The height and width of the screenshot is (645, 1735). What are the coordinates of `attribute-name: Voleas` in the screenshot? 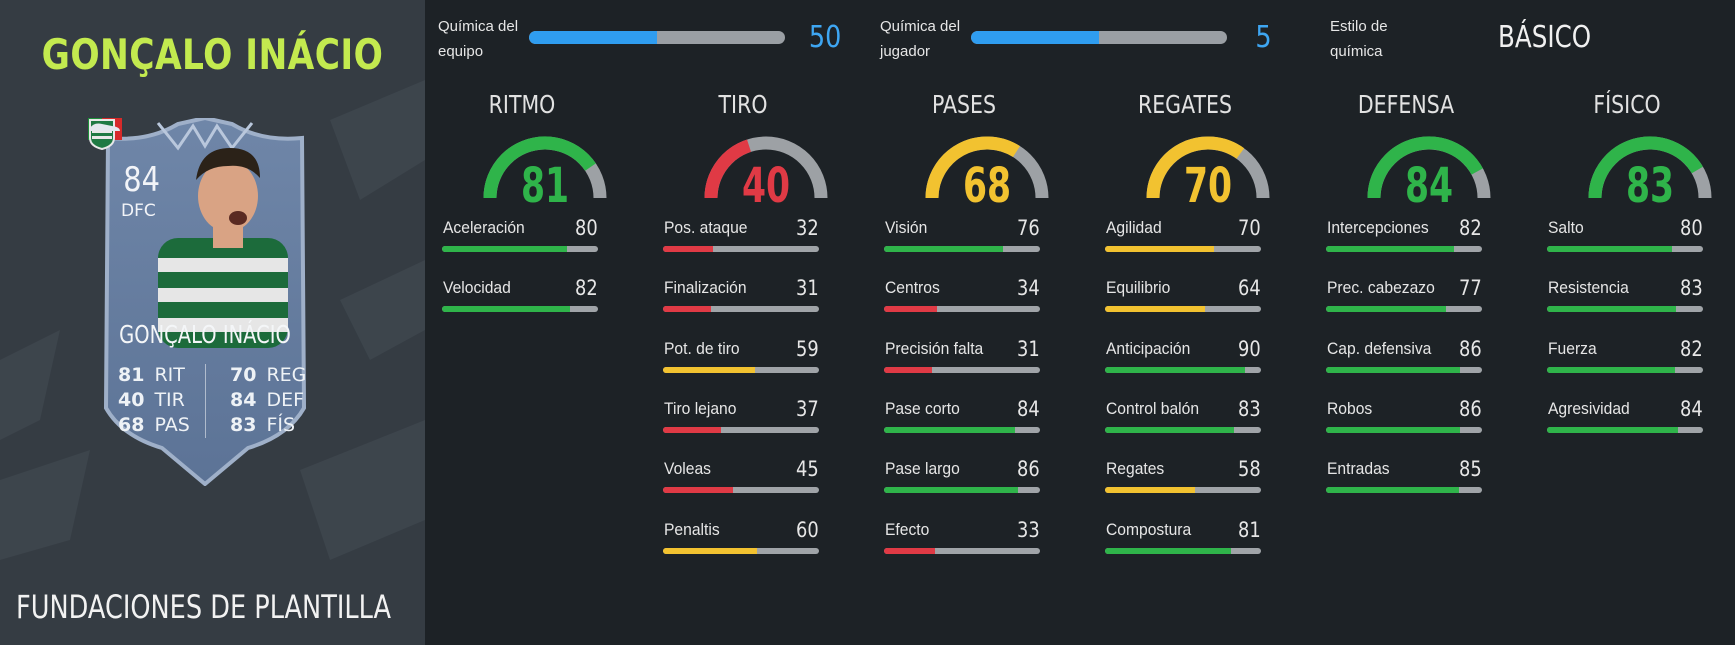 It's located at (687, 469).